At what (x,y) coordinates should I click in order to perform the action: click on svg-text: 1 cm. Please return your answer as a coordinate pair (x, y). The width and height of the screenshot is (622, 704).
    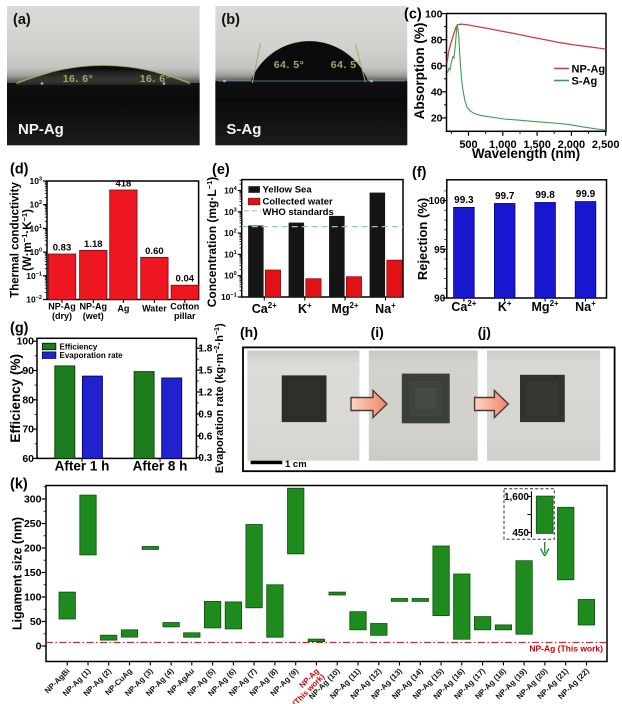
    Looking at the image, I should click on (296, 464).